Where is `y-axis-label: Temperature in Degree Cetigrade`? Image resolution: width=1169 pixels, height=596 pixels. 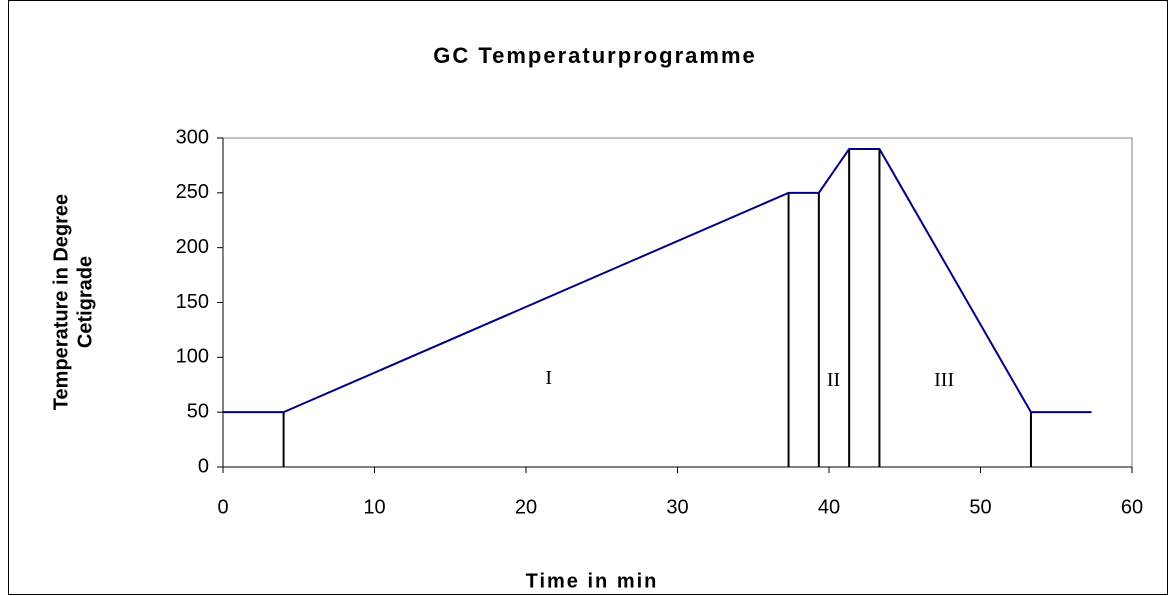
y-axis-label: Temperature in Degree Cetigrade is located at coordinates (73, 302).